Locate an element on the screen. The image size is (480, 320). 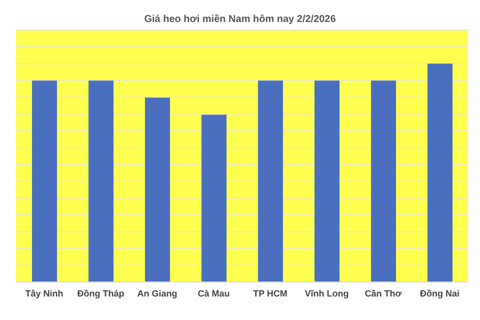
x-tick-label: Cần Thơ is located at coordinates (383, 293).